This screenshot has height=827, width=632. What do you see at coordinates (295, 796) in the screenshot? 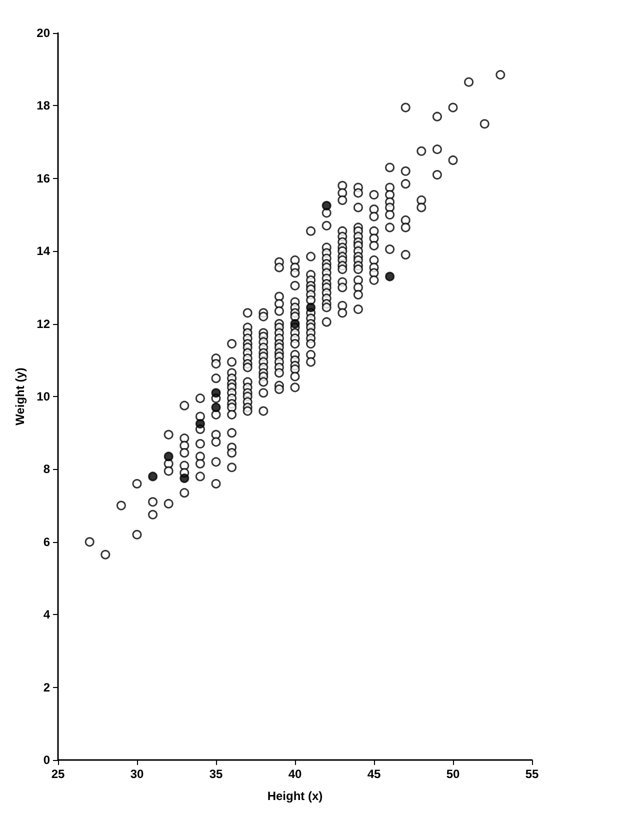
I see `x-axis-title: Height (x)` at bounding box center [295, 796].